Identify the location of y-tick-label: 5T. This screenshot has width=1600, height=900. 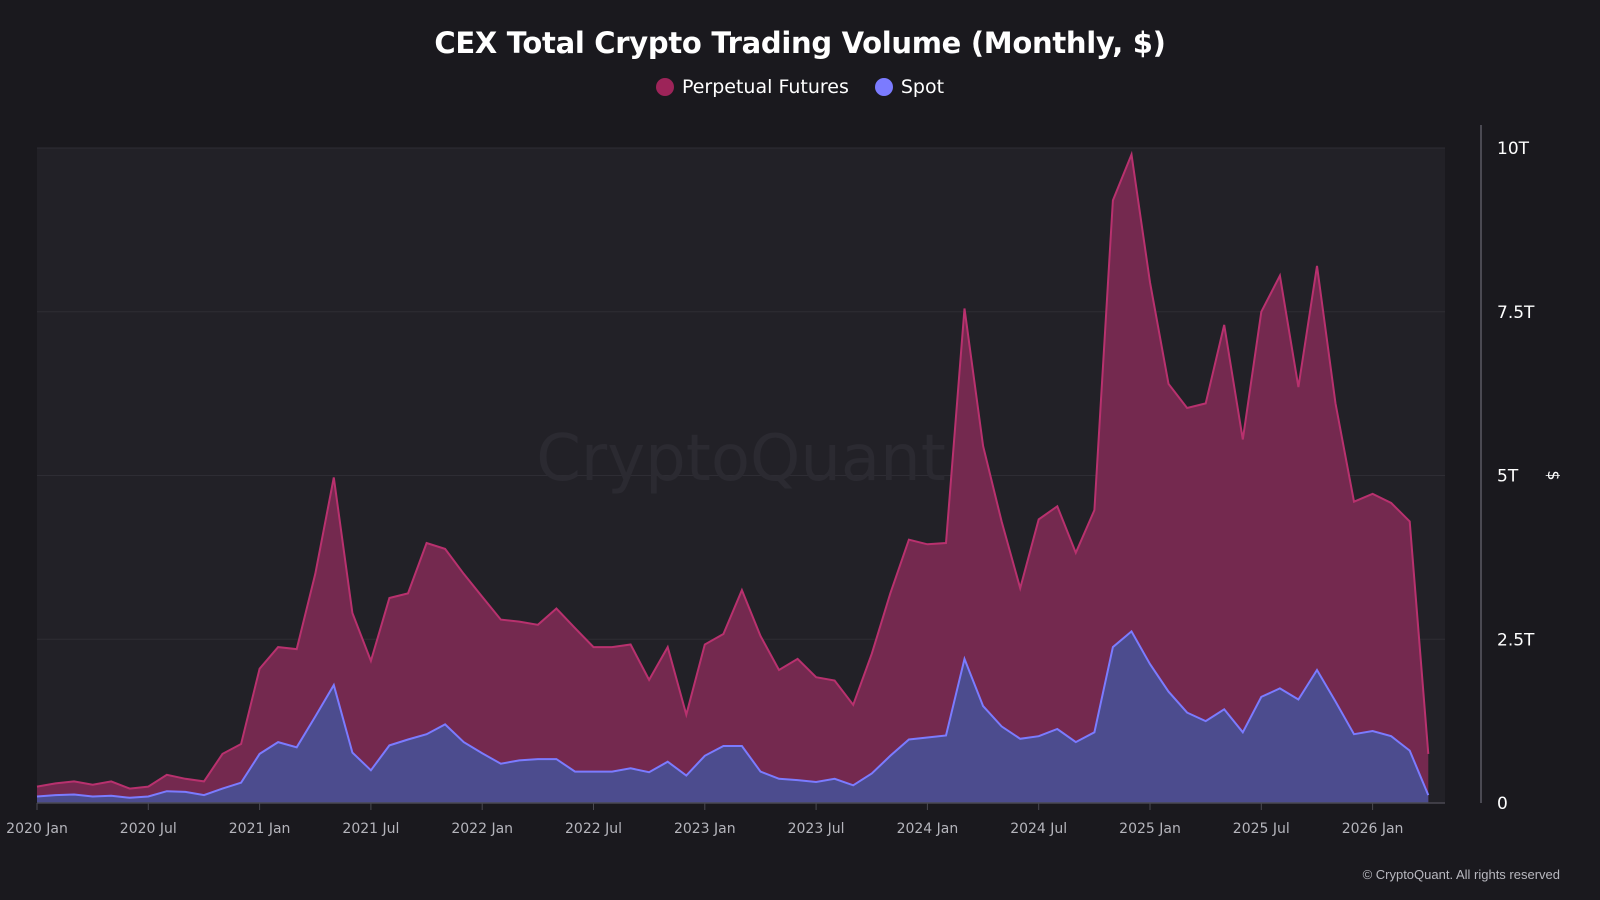
(1508, 477).